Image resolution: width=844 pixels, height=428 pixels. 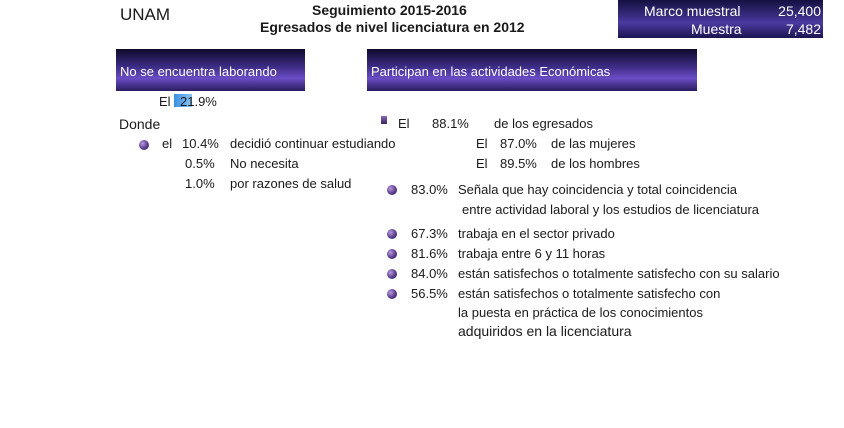 What do you see at coordinates (200, 183) in the screenshot?
I see `left-item-pct: 1.0%` at bounding box center [200, 183].